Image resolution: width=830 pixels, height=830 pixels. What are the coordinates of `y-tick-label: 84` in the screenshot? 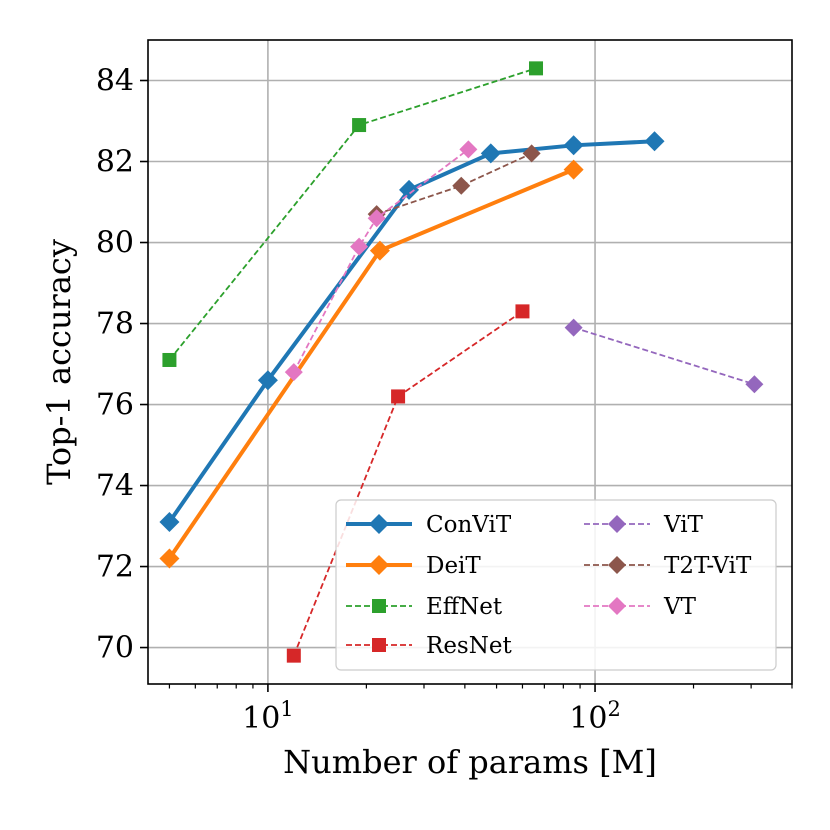 It's located at (115, 81).